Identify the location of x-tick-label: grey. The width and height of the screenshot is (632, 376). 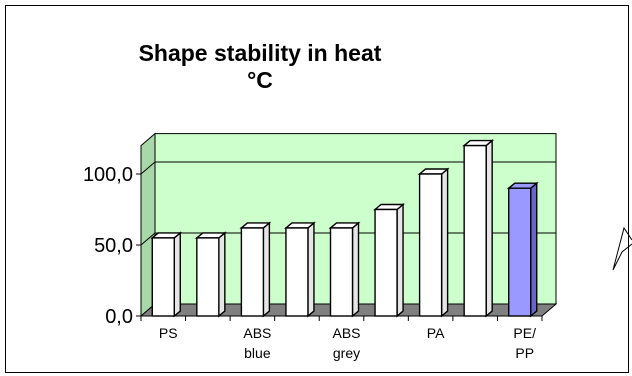
(346, 353).